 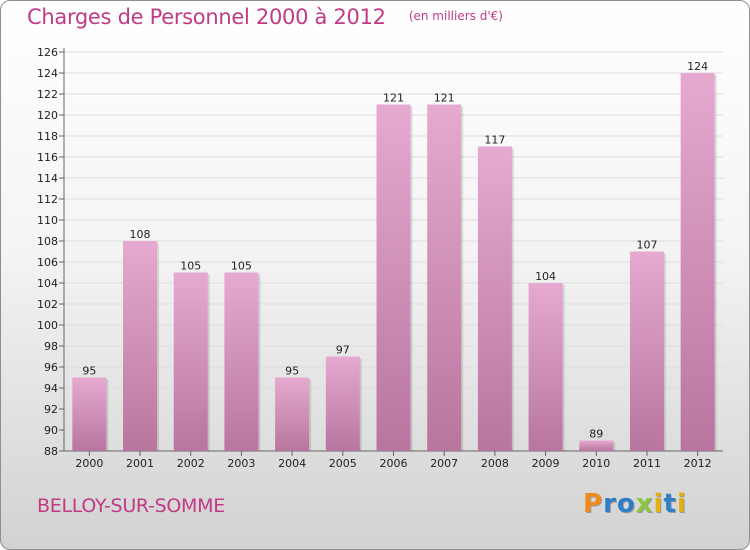 I want to click on x-tick-label: 2000, so click(x=89, y=463).